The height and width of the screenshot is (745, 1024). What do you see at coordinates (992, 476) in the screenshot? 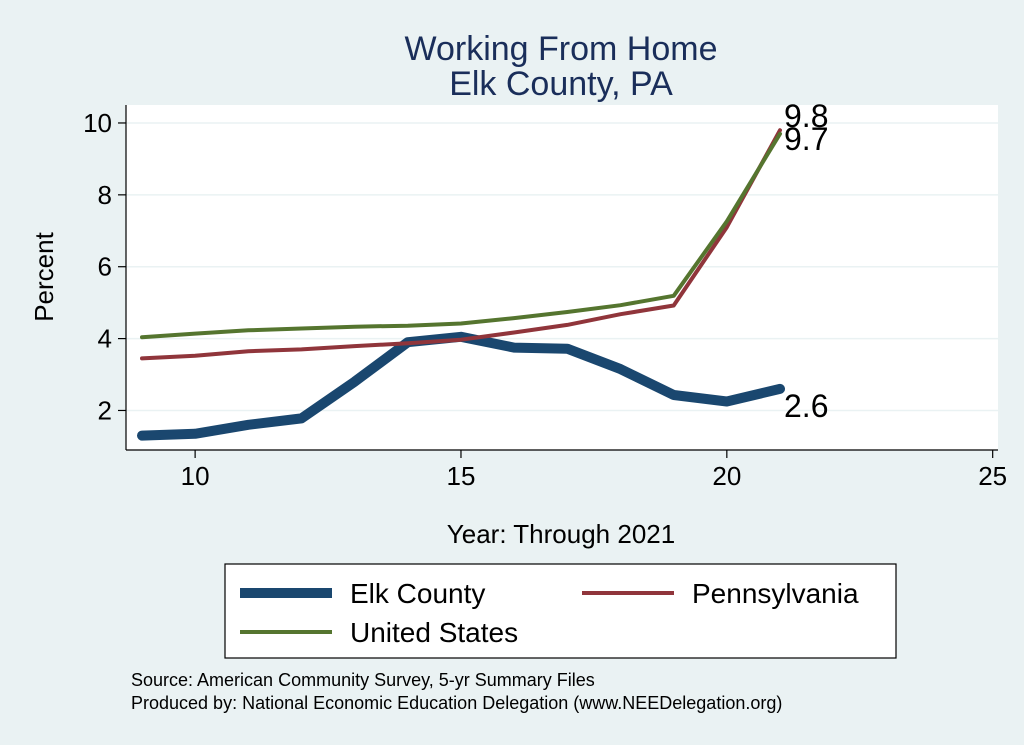
I see `x-tick-label-25: 25` at bounding box center [992, 476].